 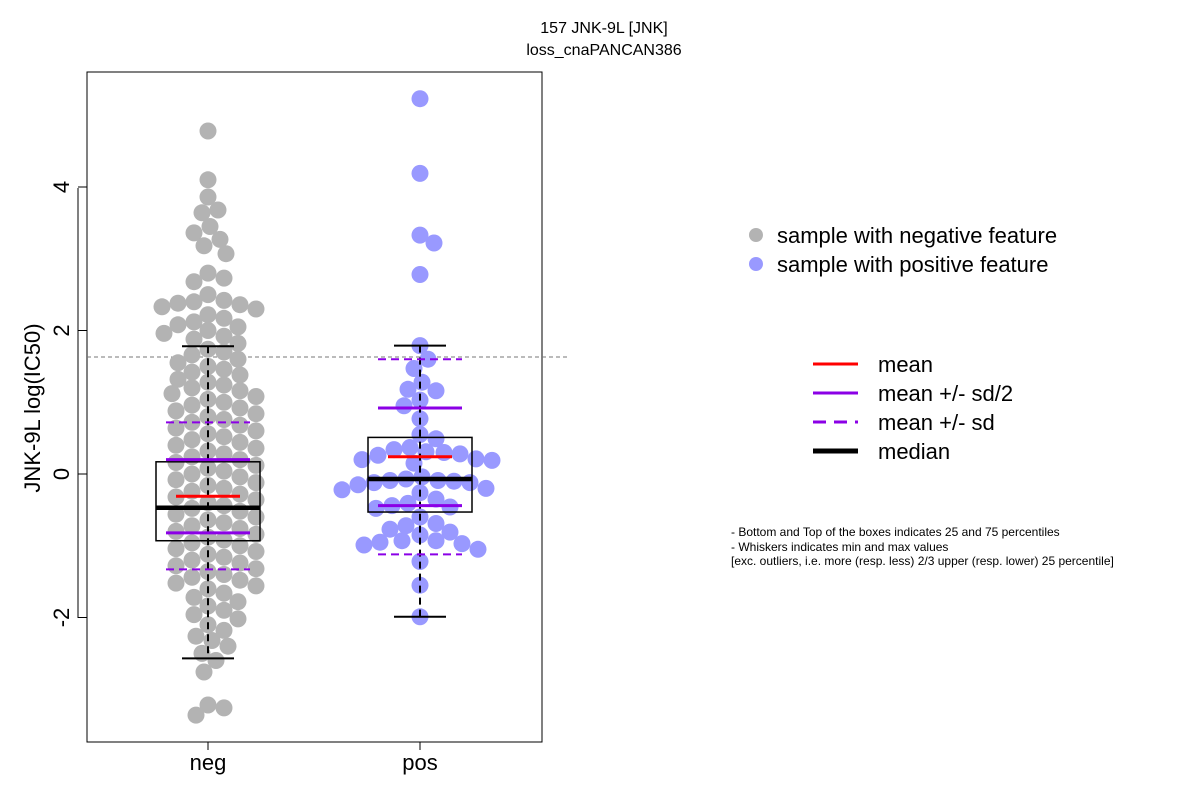 What do you see at coordinates (420, 481) in the screenshot?
I see `pos-boxplot` at bounding box center [420, 481].